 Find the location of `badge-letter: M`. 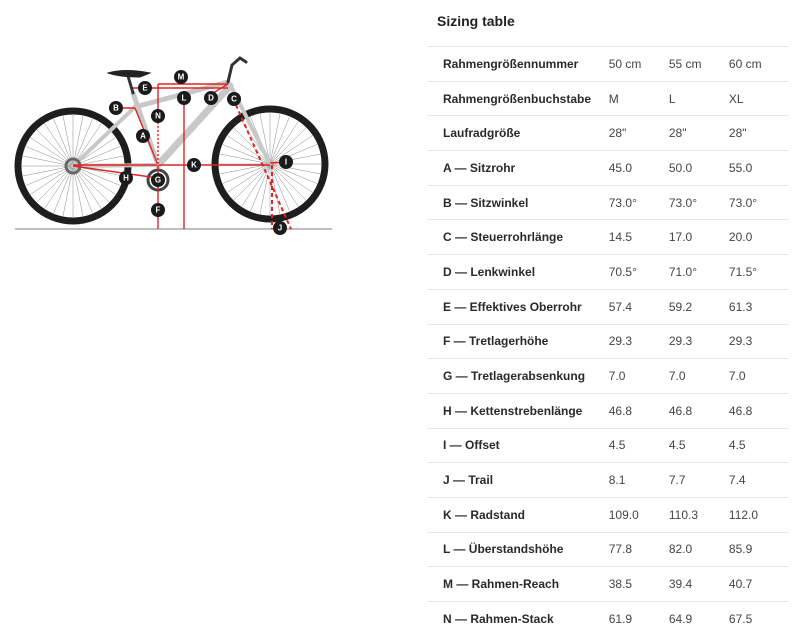

badge-letter: M is located at coordinates (181, 77).